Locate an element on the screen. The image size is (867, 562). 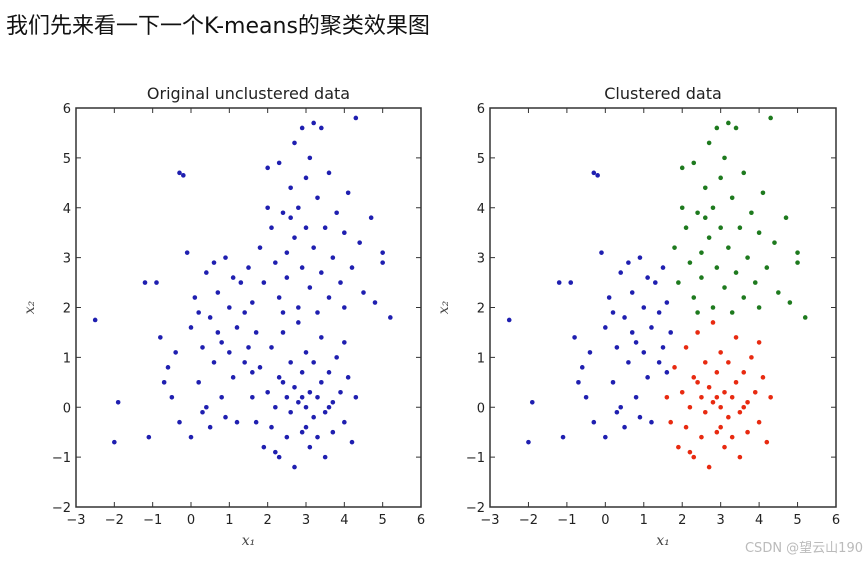
watermark: CSDN @望云山190 is located at coordinates (803, 548).